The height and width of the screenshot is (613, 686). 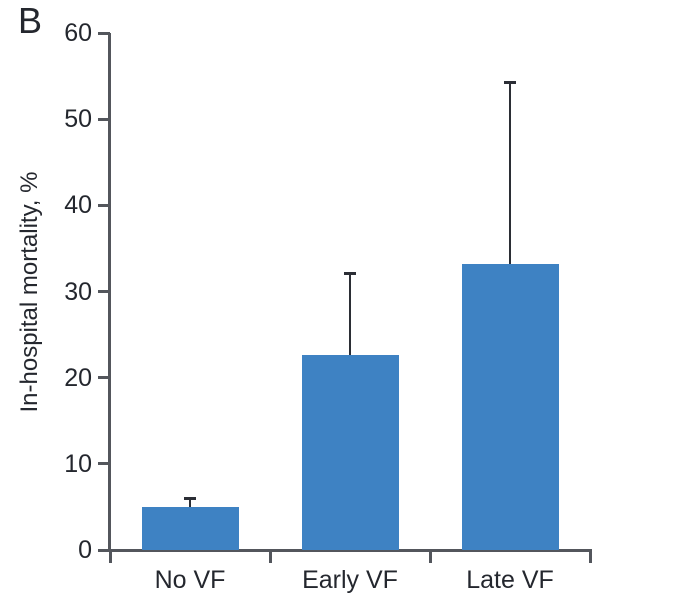 I want to click on y-tick-label: 40, so click(x=78, y=205).